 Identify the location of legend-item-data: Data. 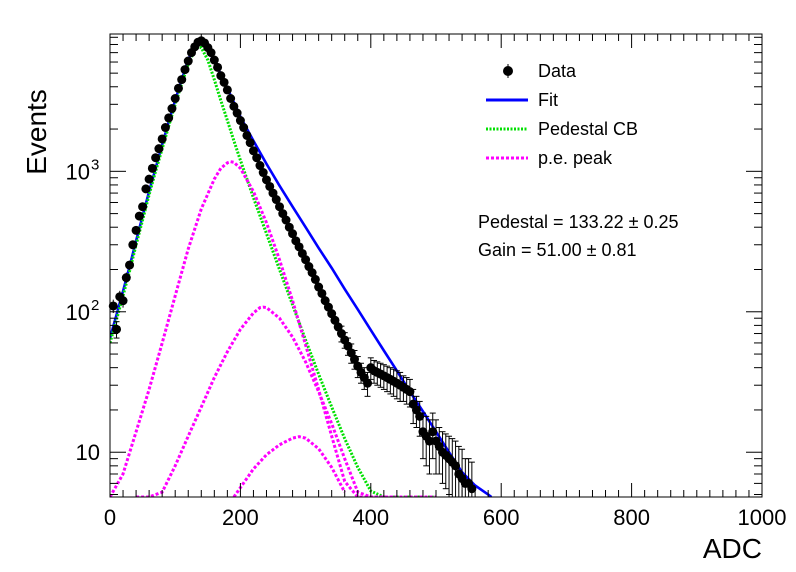
(540, 71).